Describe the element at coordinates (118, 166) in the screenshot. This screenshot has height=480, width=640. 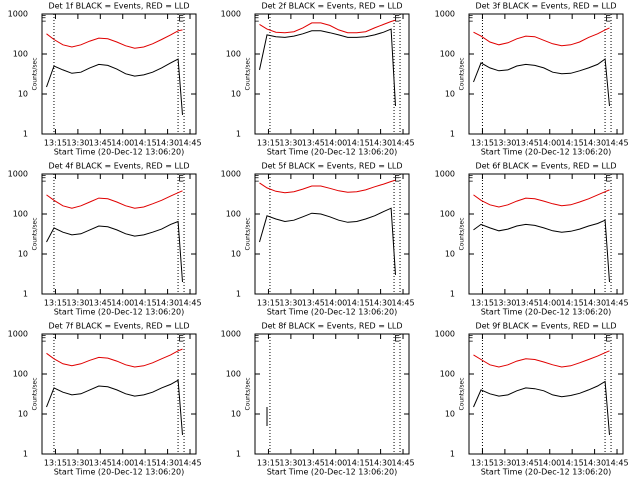
I see `chart-title: Det 4f BLACK = Events, RED = LLD` at that location.